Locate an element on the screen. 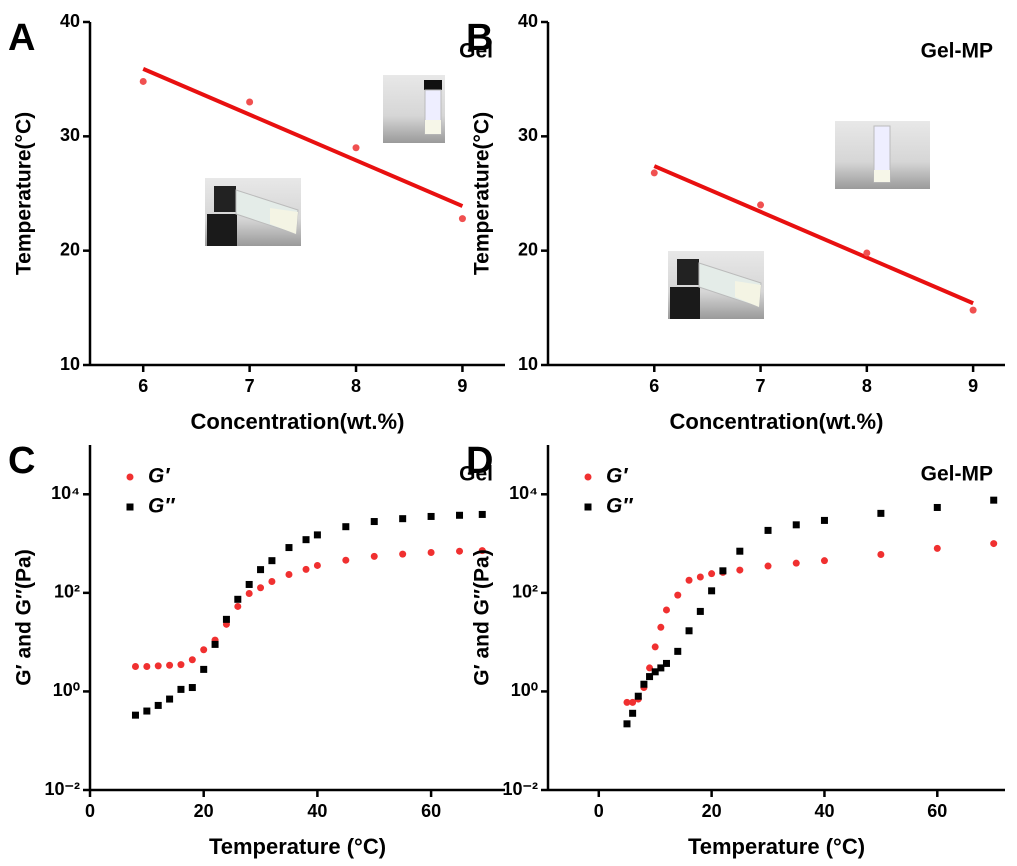 This screenshot has width=1017, height=866. x-tick-label: 6 is located at coordinates (143, 386).